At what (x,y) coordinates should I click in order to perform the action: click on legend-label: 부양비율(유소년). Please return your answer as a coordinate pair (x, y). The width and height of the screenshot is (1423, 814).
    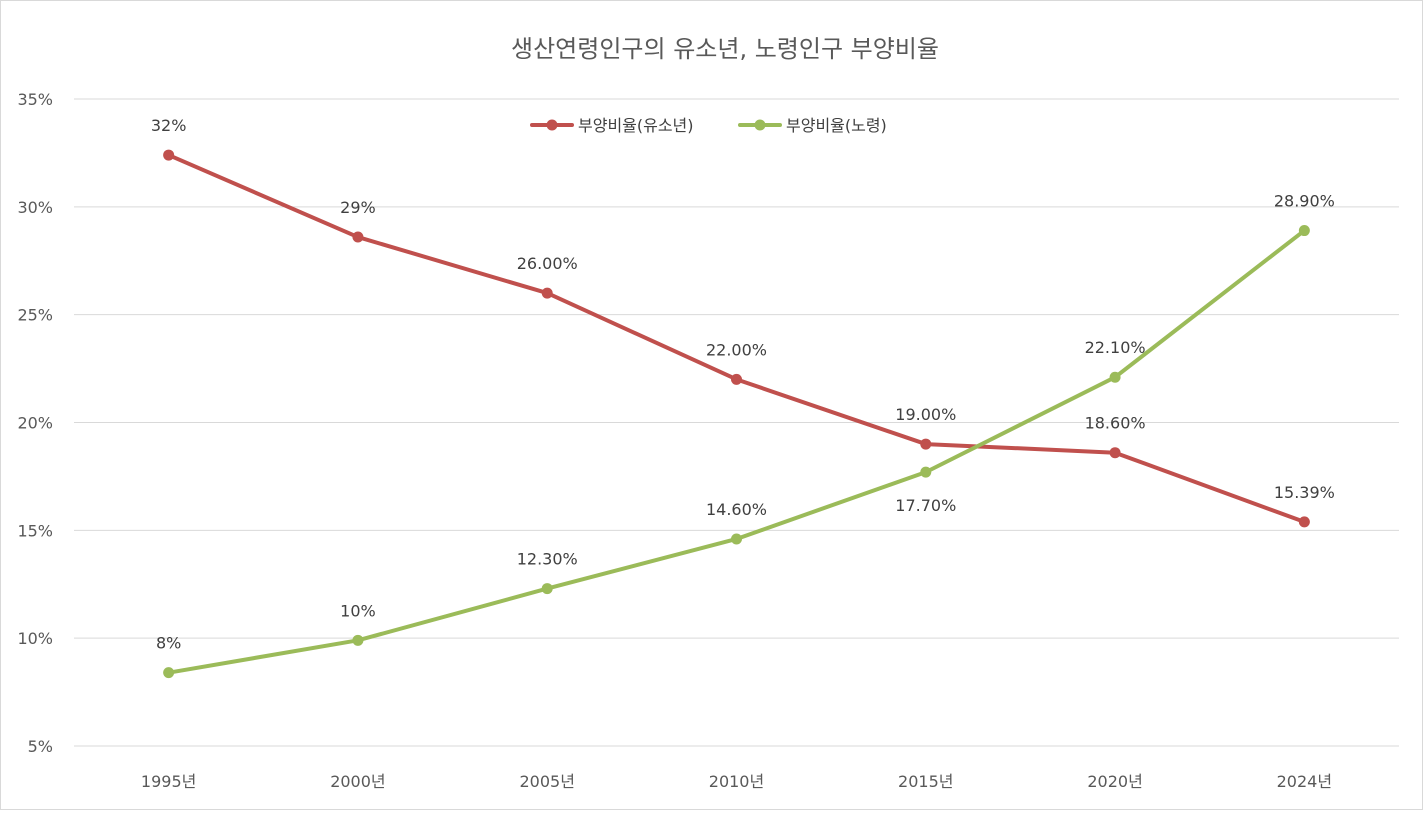
    Looking at the image, I should click on (636, 125).